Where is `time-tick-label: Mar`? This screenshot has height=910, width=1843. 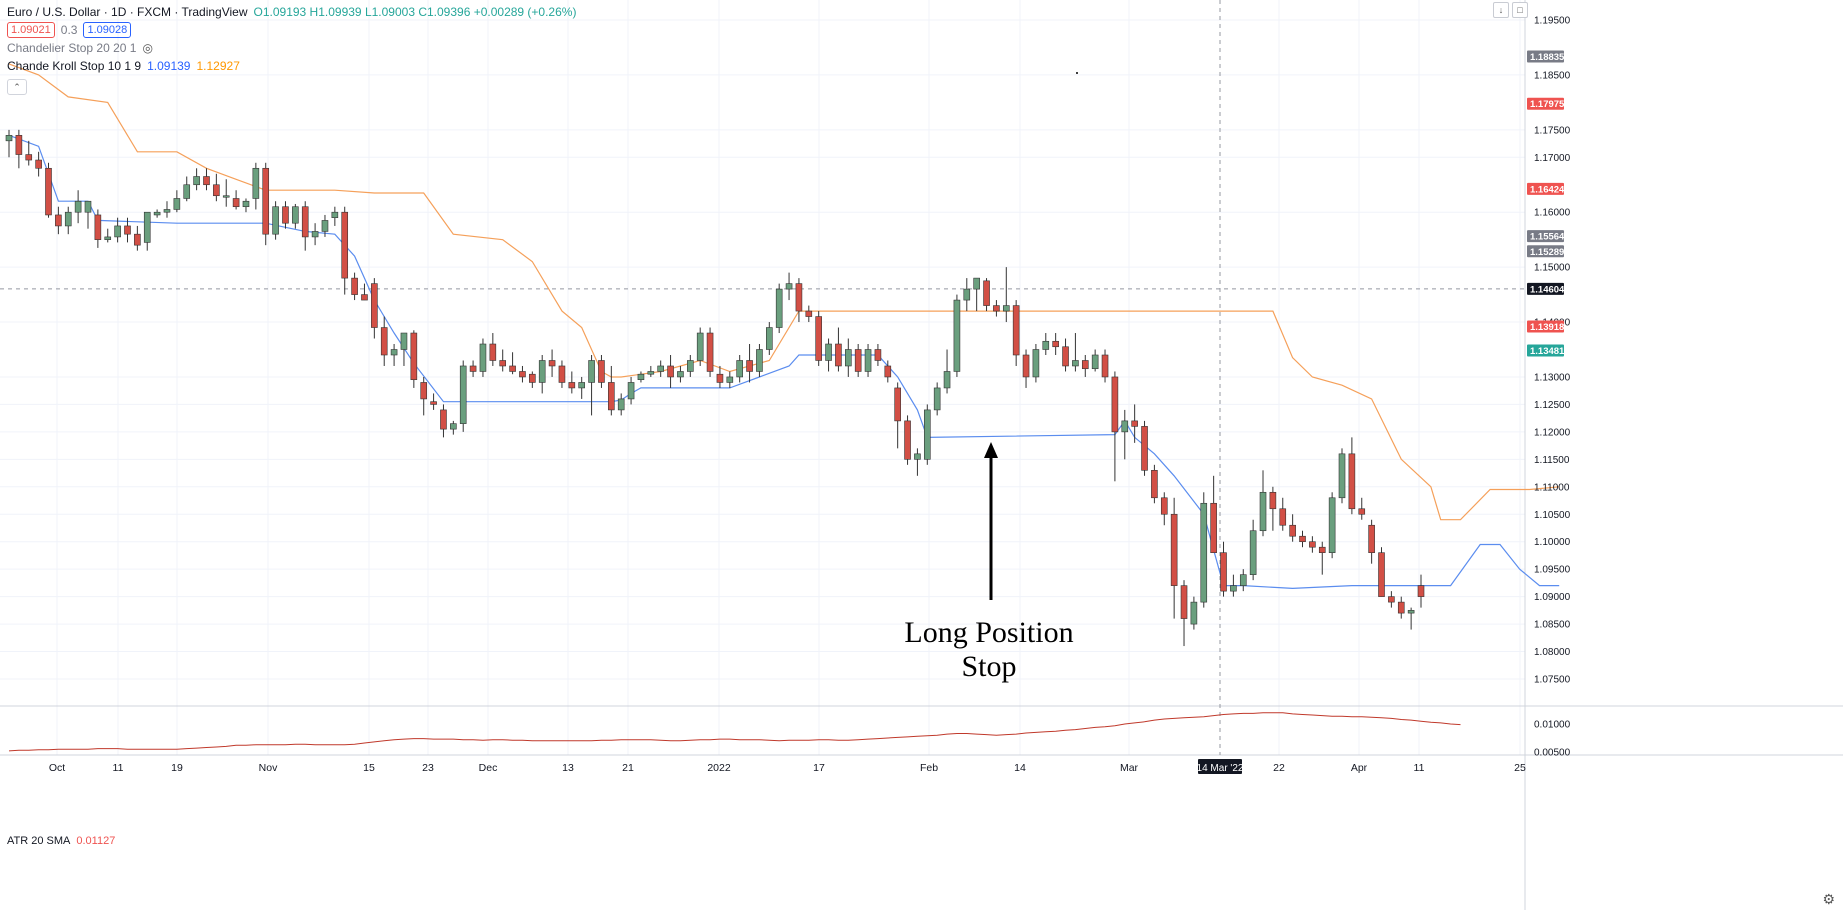
time-tick-label: Mar is located at coordinates (1129, 768).